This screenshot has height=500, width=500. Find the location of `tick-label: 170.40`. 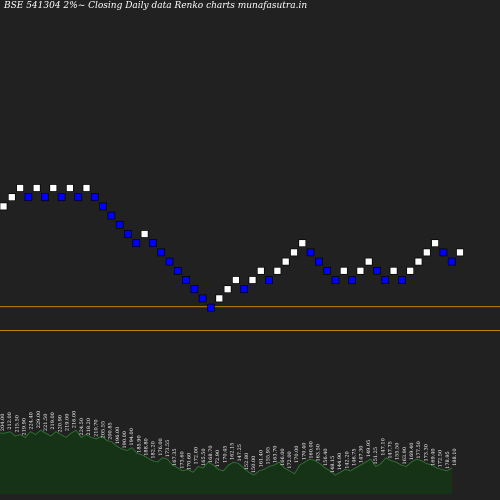

tick-label: 170.40 is located at coordinates (304, 452).